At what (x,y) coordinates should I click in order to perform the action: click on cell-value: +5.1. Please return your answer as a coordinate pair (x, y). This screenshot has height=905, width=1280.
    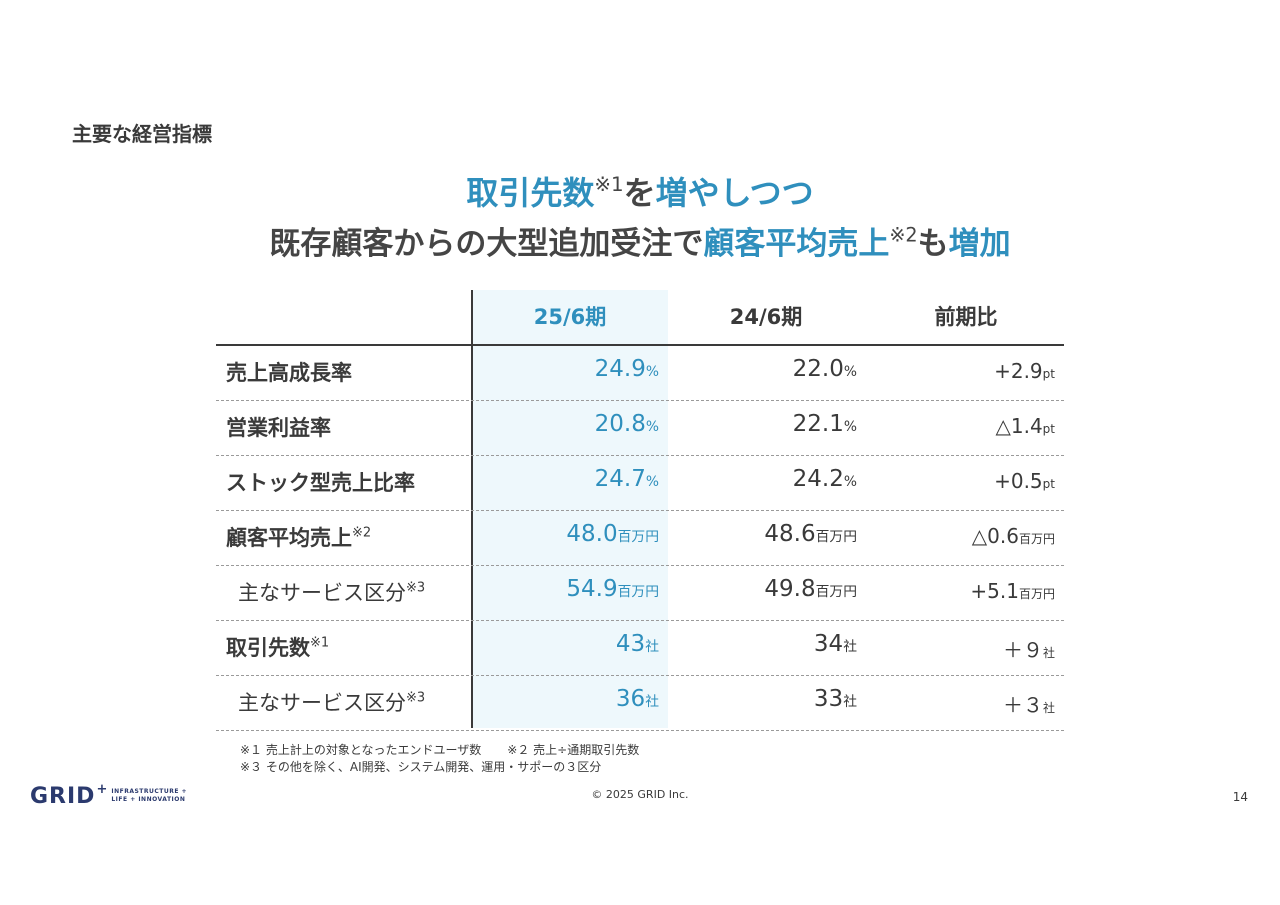
    Looking at the image, I should click on (994, 591).